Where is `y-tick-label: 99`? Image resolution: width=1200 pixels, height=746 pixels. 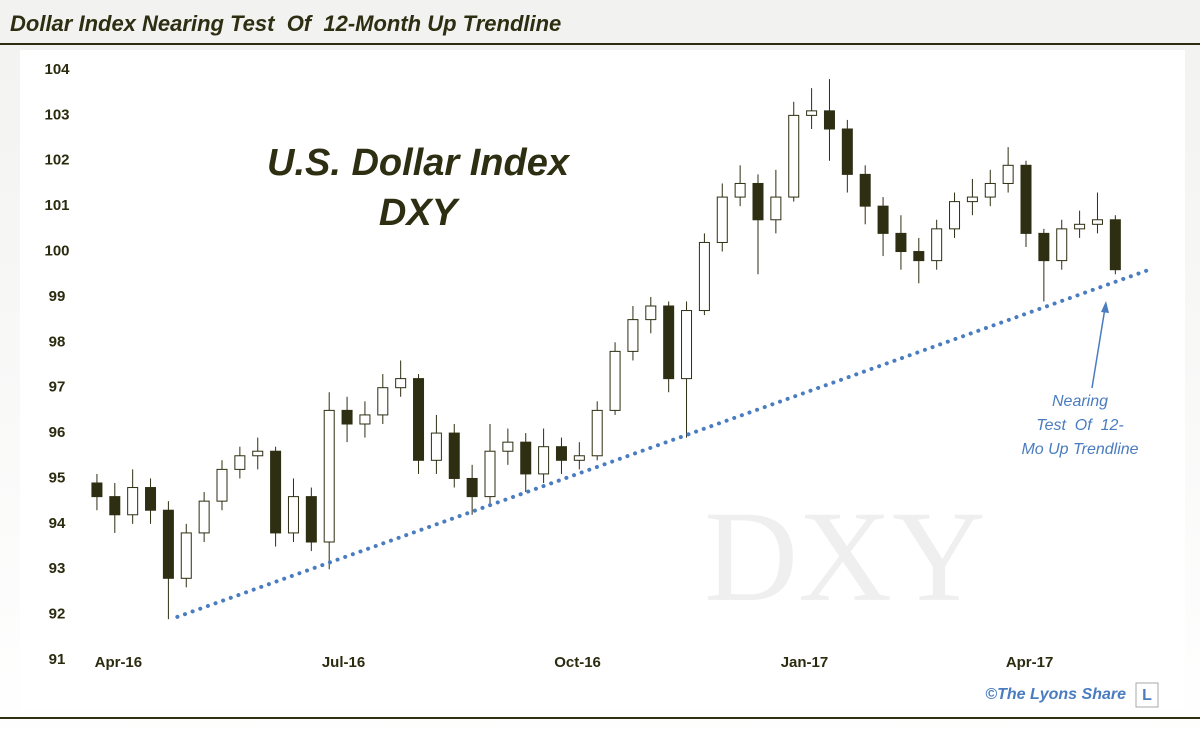 y-tick-label: 99 is located at coordinates (57, 296).